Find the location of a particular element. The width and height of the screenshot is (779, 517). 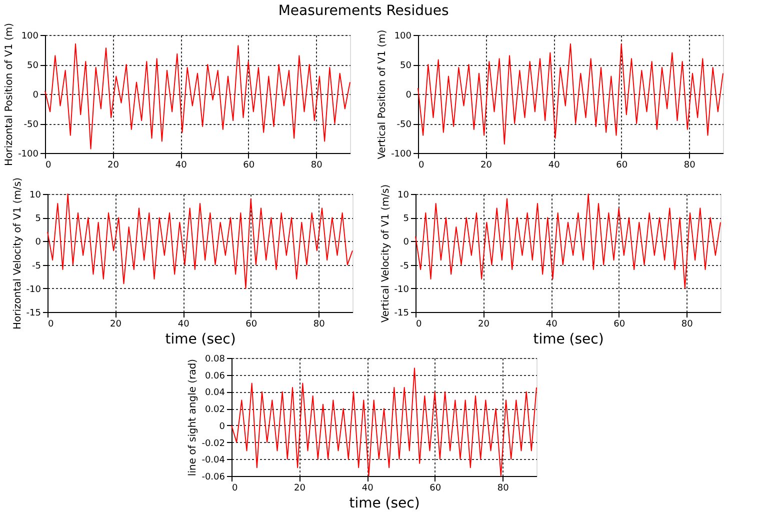

y-tick-label: 0.04 is located at coordinates (215, 393).